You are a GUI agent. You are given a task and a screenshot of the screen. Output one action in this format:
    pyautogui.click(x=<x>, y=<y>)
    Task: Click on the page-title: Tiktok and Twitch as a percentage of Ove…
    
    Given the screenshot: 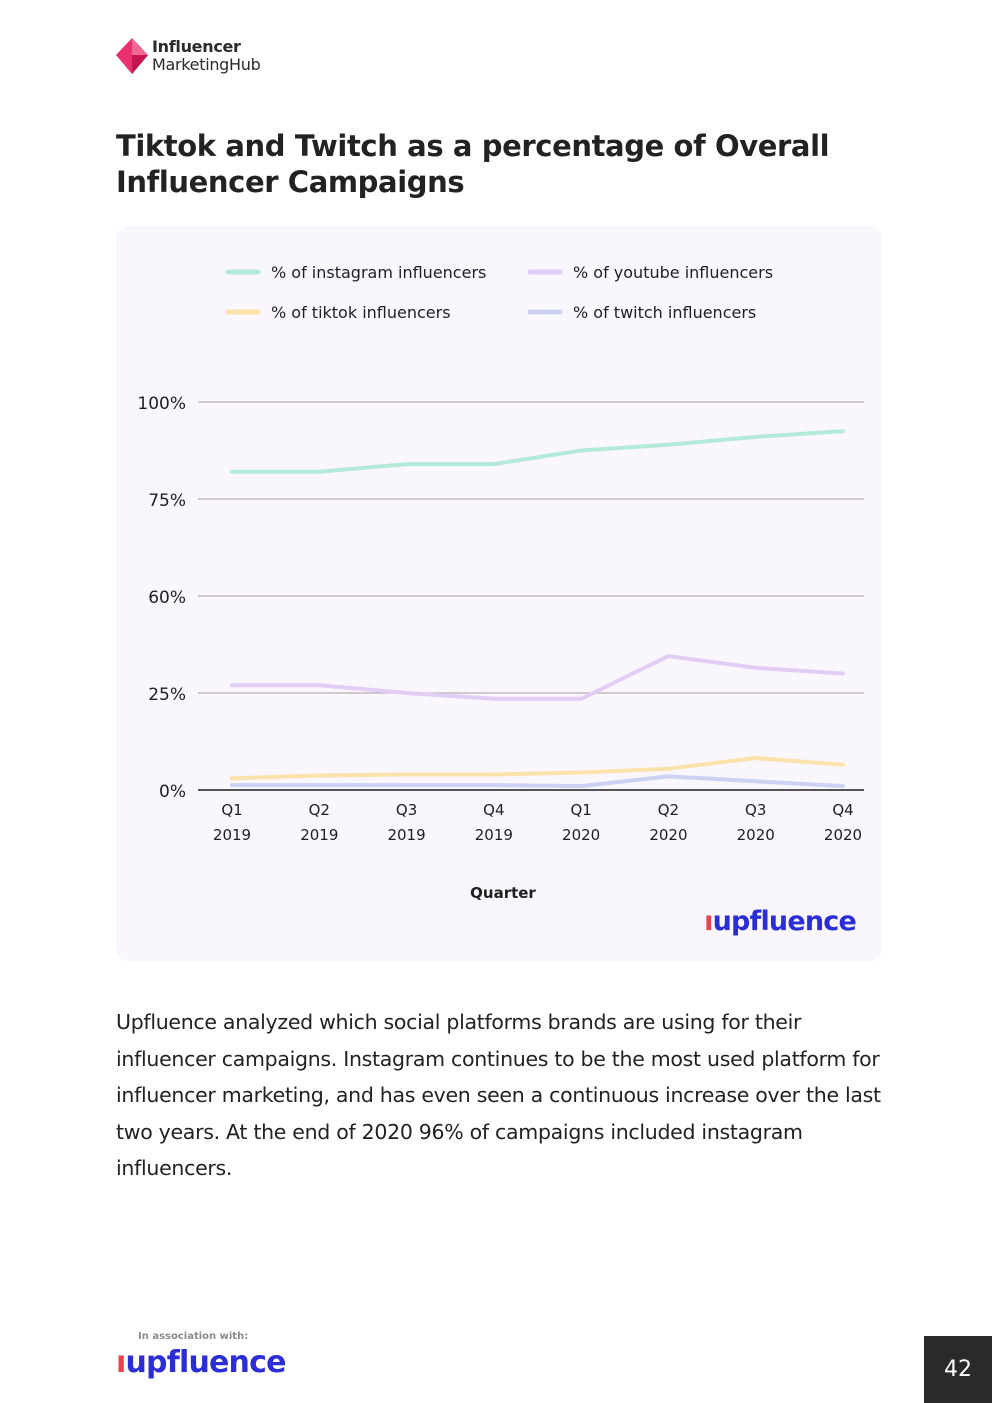 What is the action you would take?
    pyautogui.click(x=473, y=164)
    